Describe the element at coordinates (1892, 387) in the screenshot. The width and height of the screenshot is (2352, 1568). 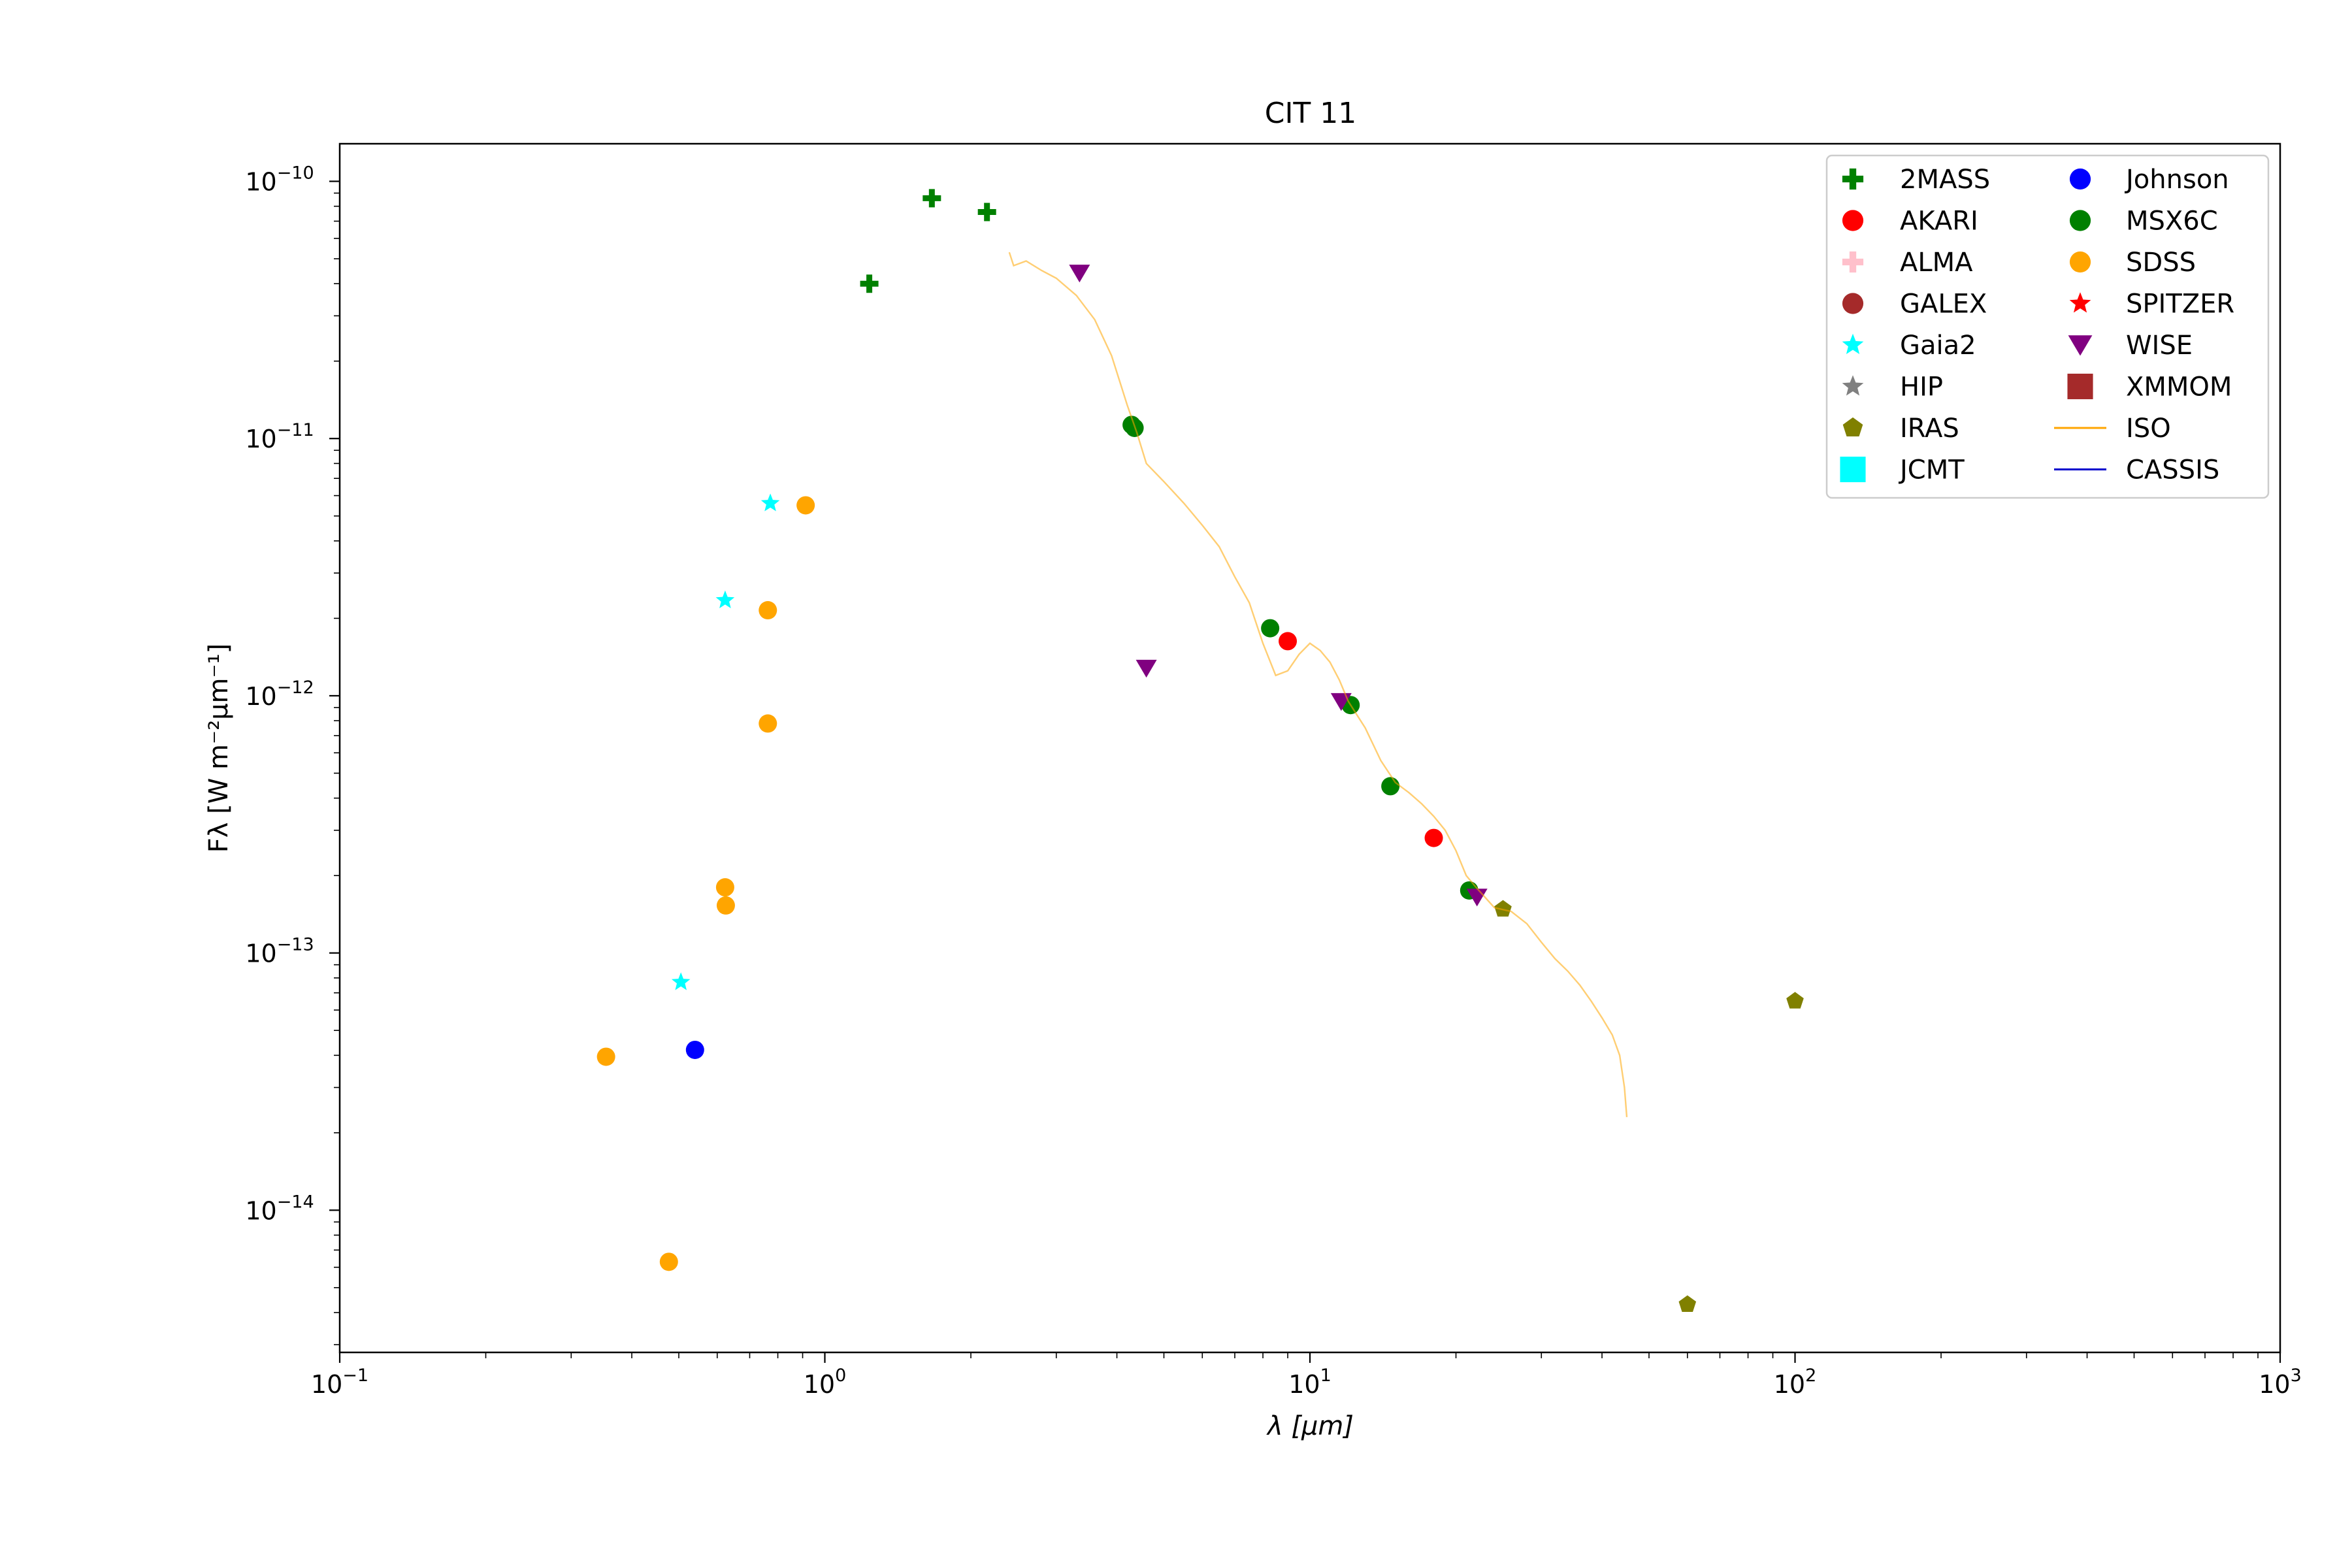
I see `legend-item-hip: HIP` at that location.